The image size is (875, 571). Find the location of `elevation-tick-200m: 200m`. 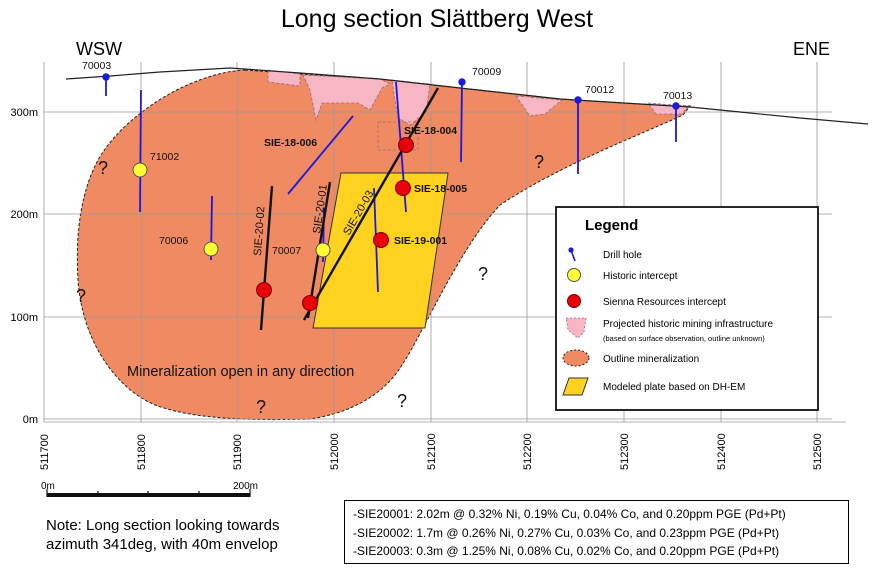

elevation-tick-200m: 200m is located at coordinates (24, 215).